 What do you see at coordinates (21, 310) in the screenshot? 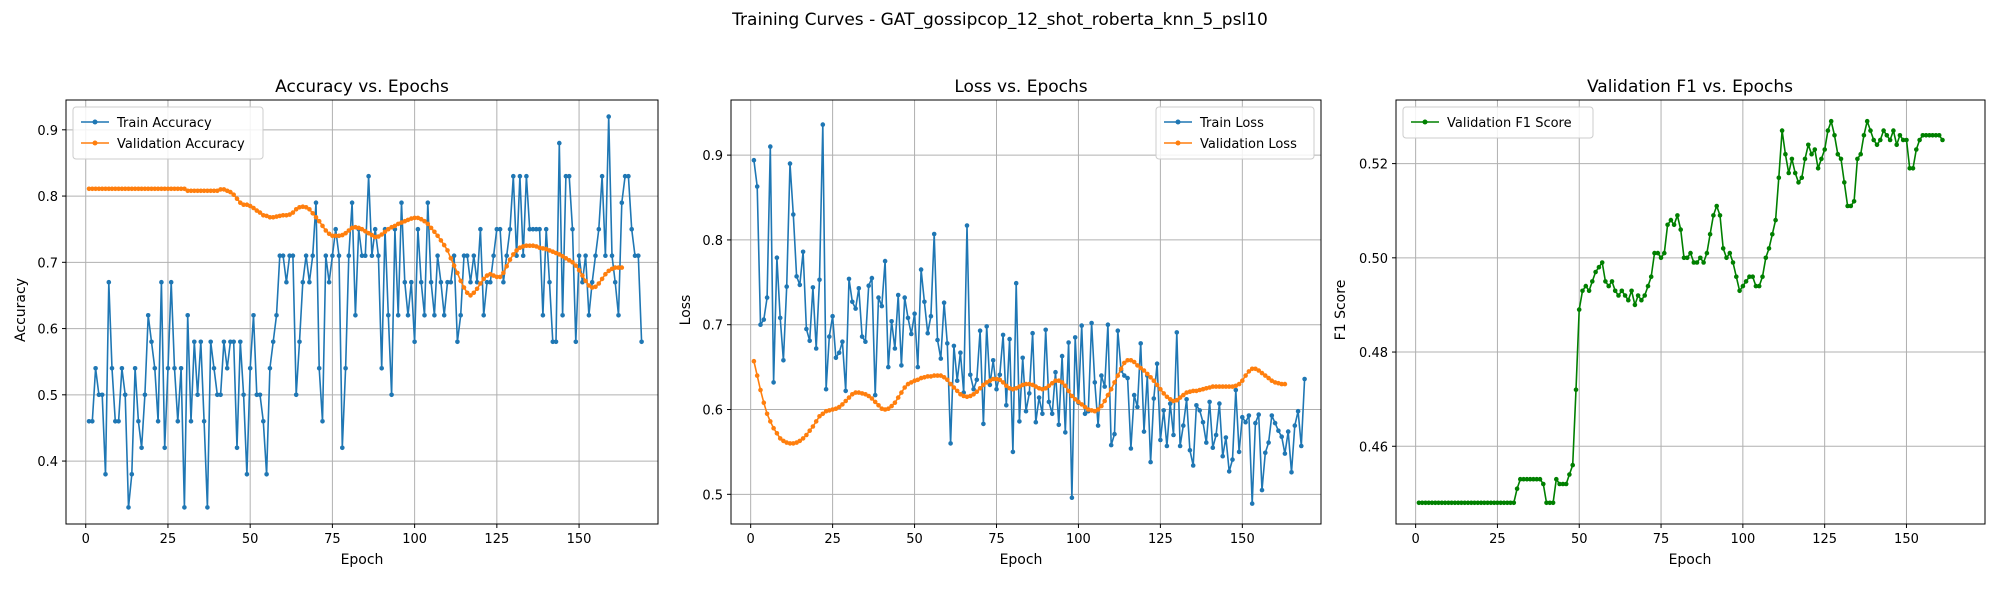
I see `accuracy-ylabel: Accuracy` at bounding box center [21, 310].